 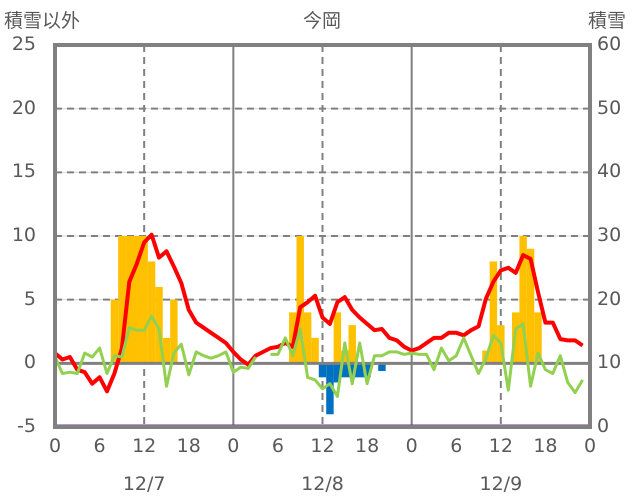 What do you see at coordinates (609, 235) in the screenshot?
I see `y-tick-right: 30` at bounding box center [609, 235].